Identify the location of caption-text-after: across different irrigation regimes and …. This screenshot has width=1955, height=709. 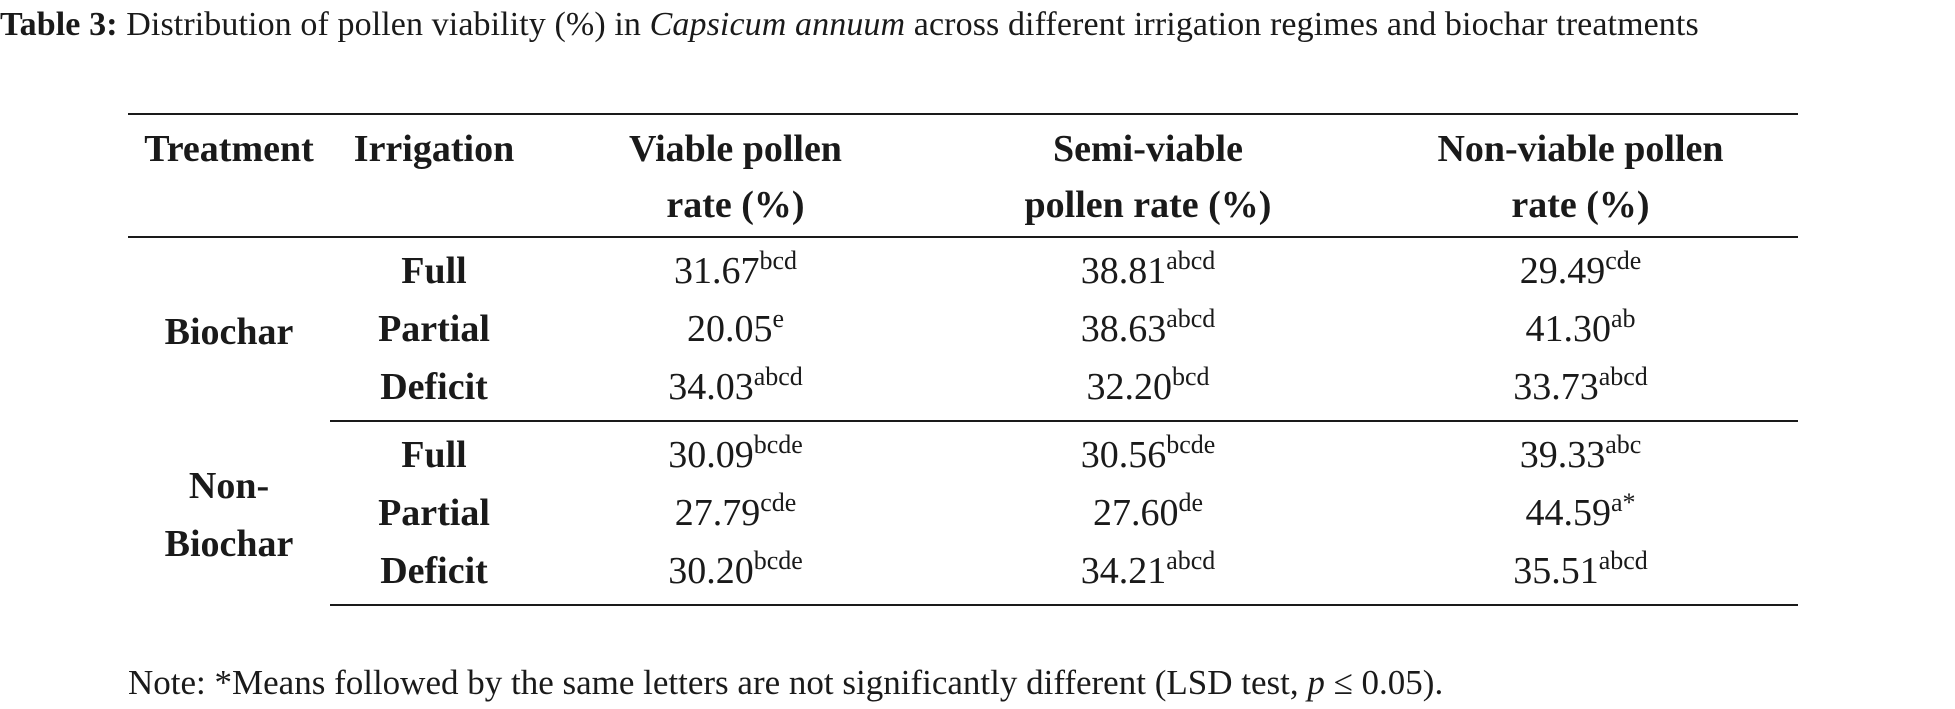
(1302, 24).